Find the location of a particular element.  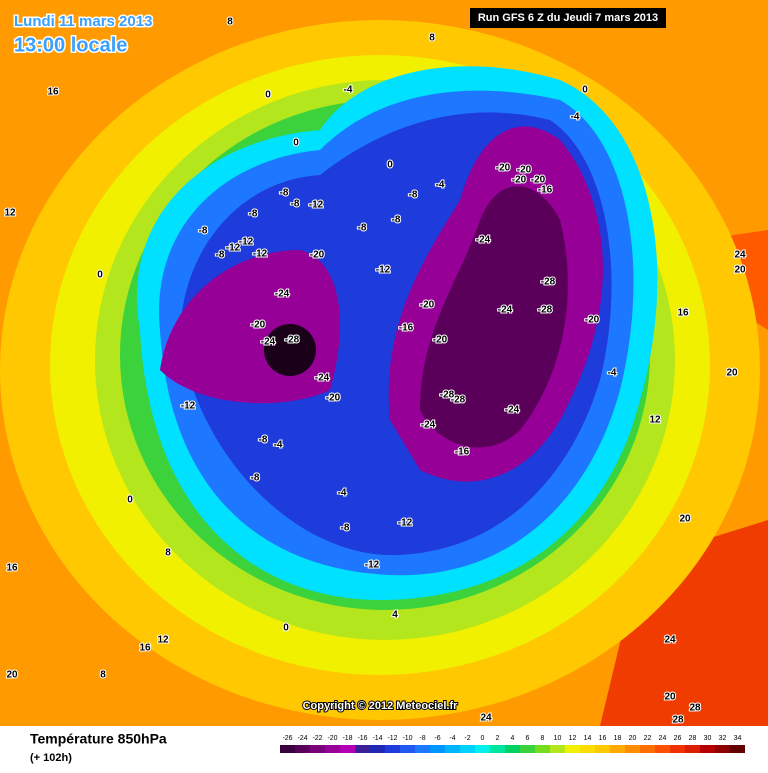

scale-label: 10 is located at coordinates (558, 738).